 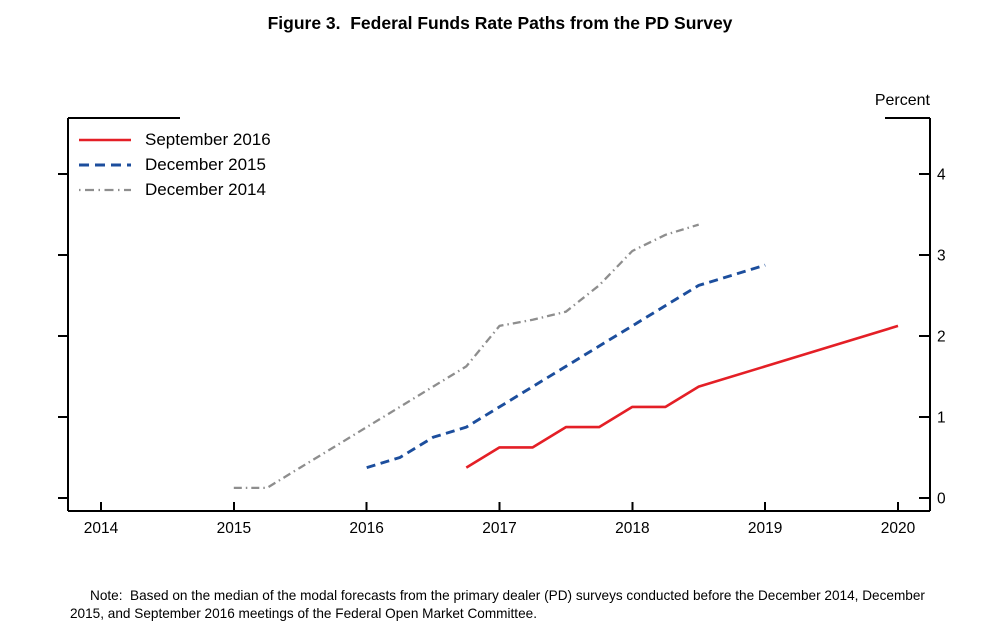 What do you see at coordinates (632, 528) in the screenshot?
I see `x-tick-label: 2018` at bounding box center [632, 528].